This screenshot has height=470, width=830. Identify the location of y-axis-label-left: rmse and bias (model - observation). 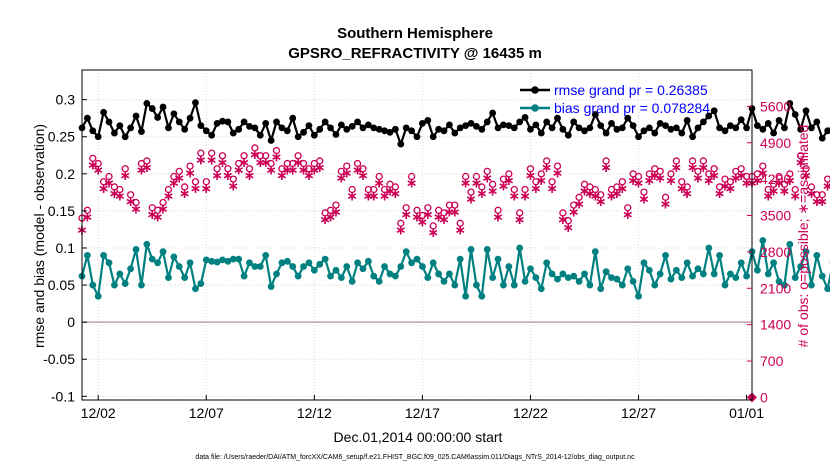
(39, 236).